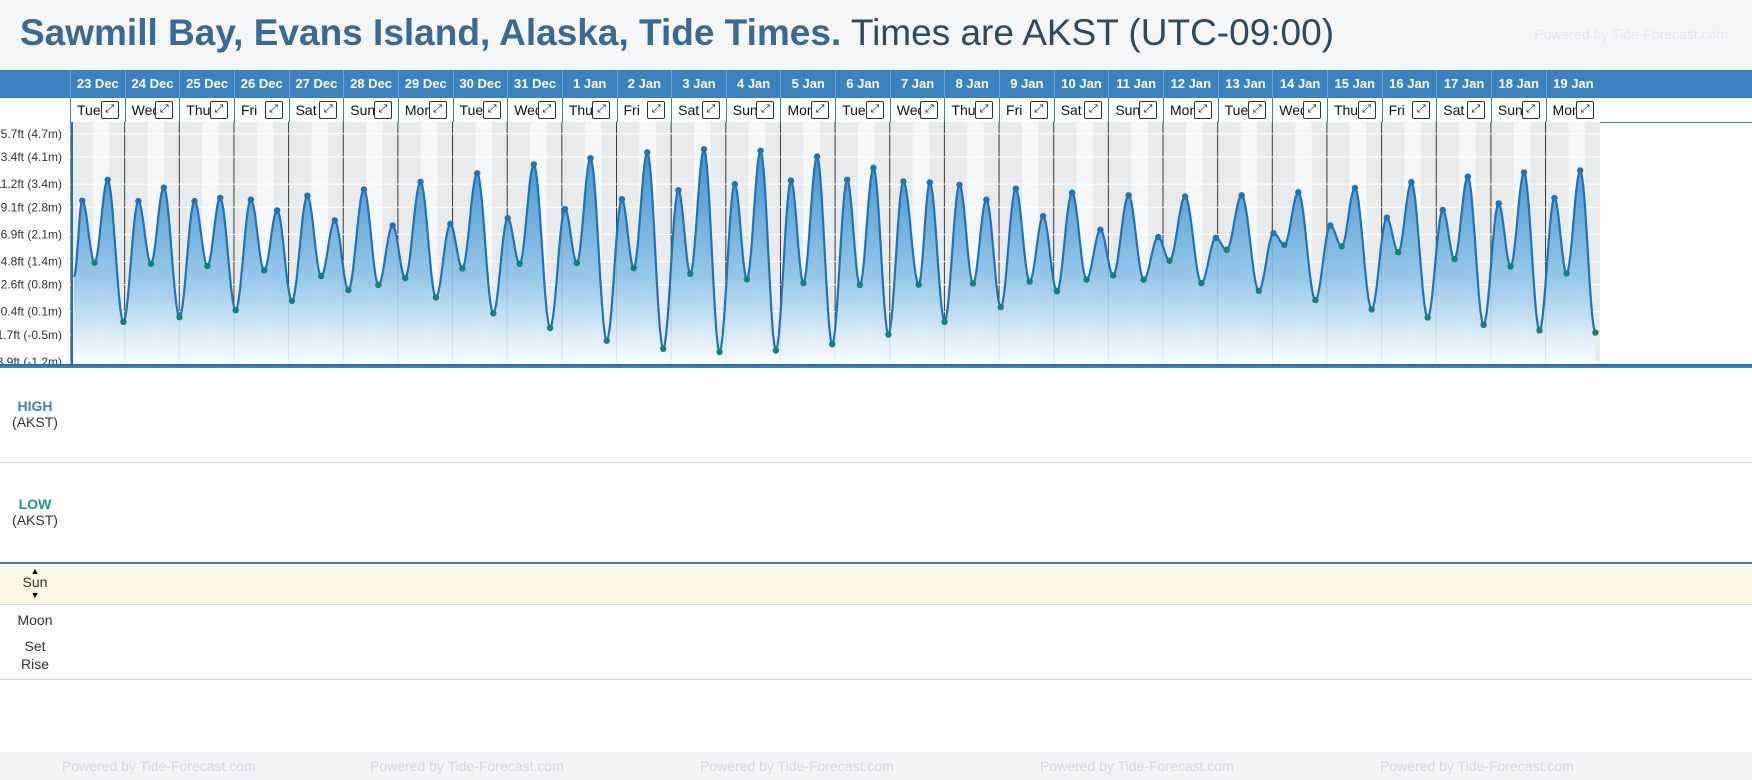 This screenshot has width=1752, height=780. Describe the element at coordinates (1026, 84) in the screenshot. I see `date-cell: 9 Jan` at that location.